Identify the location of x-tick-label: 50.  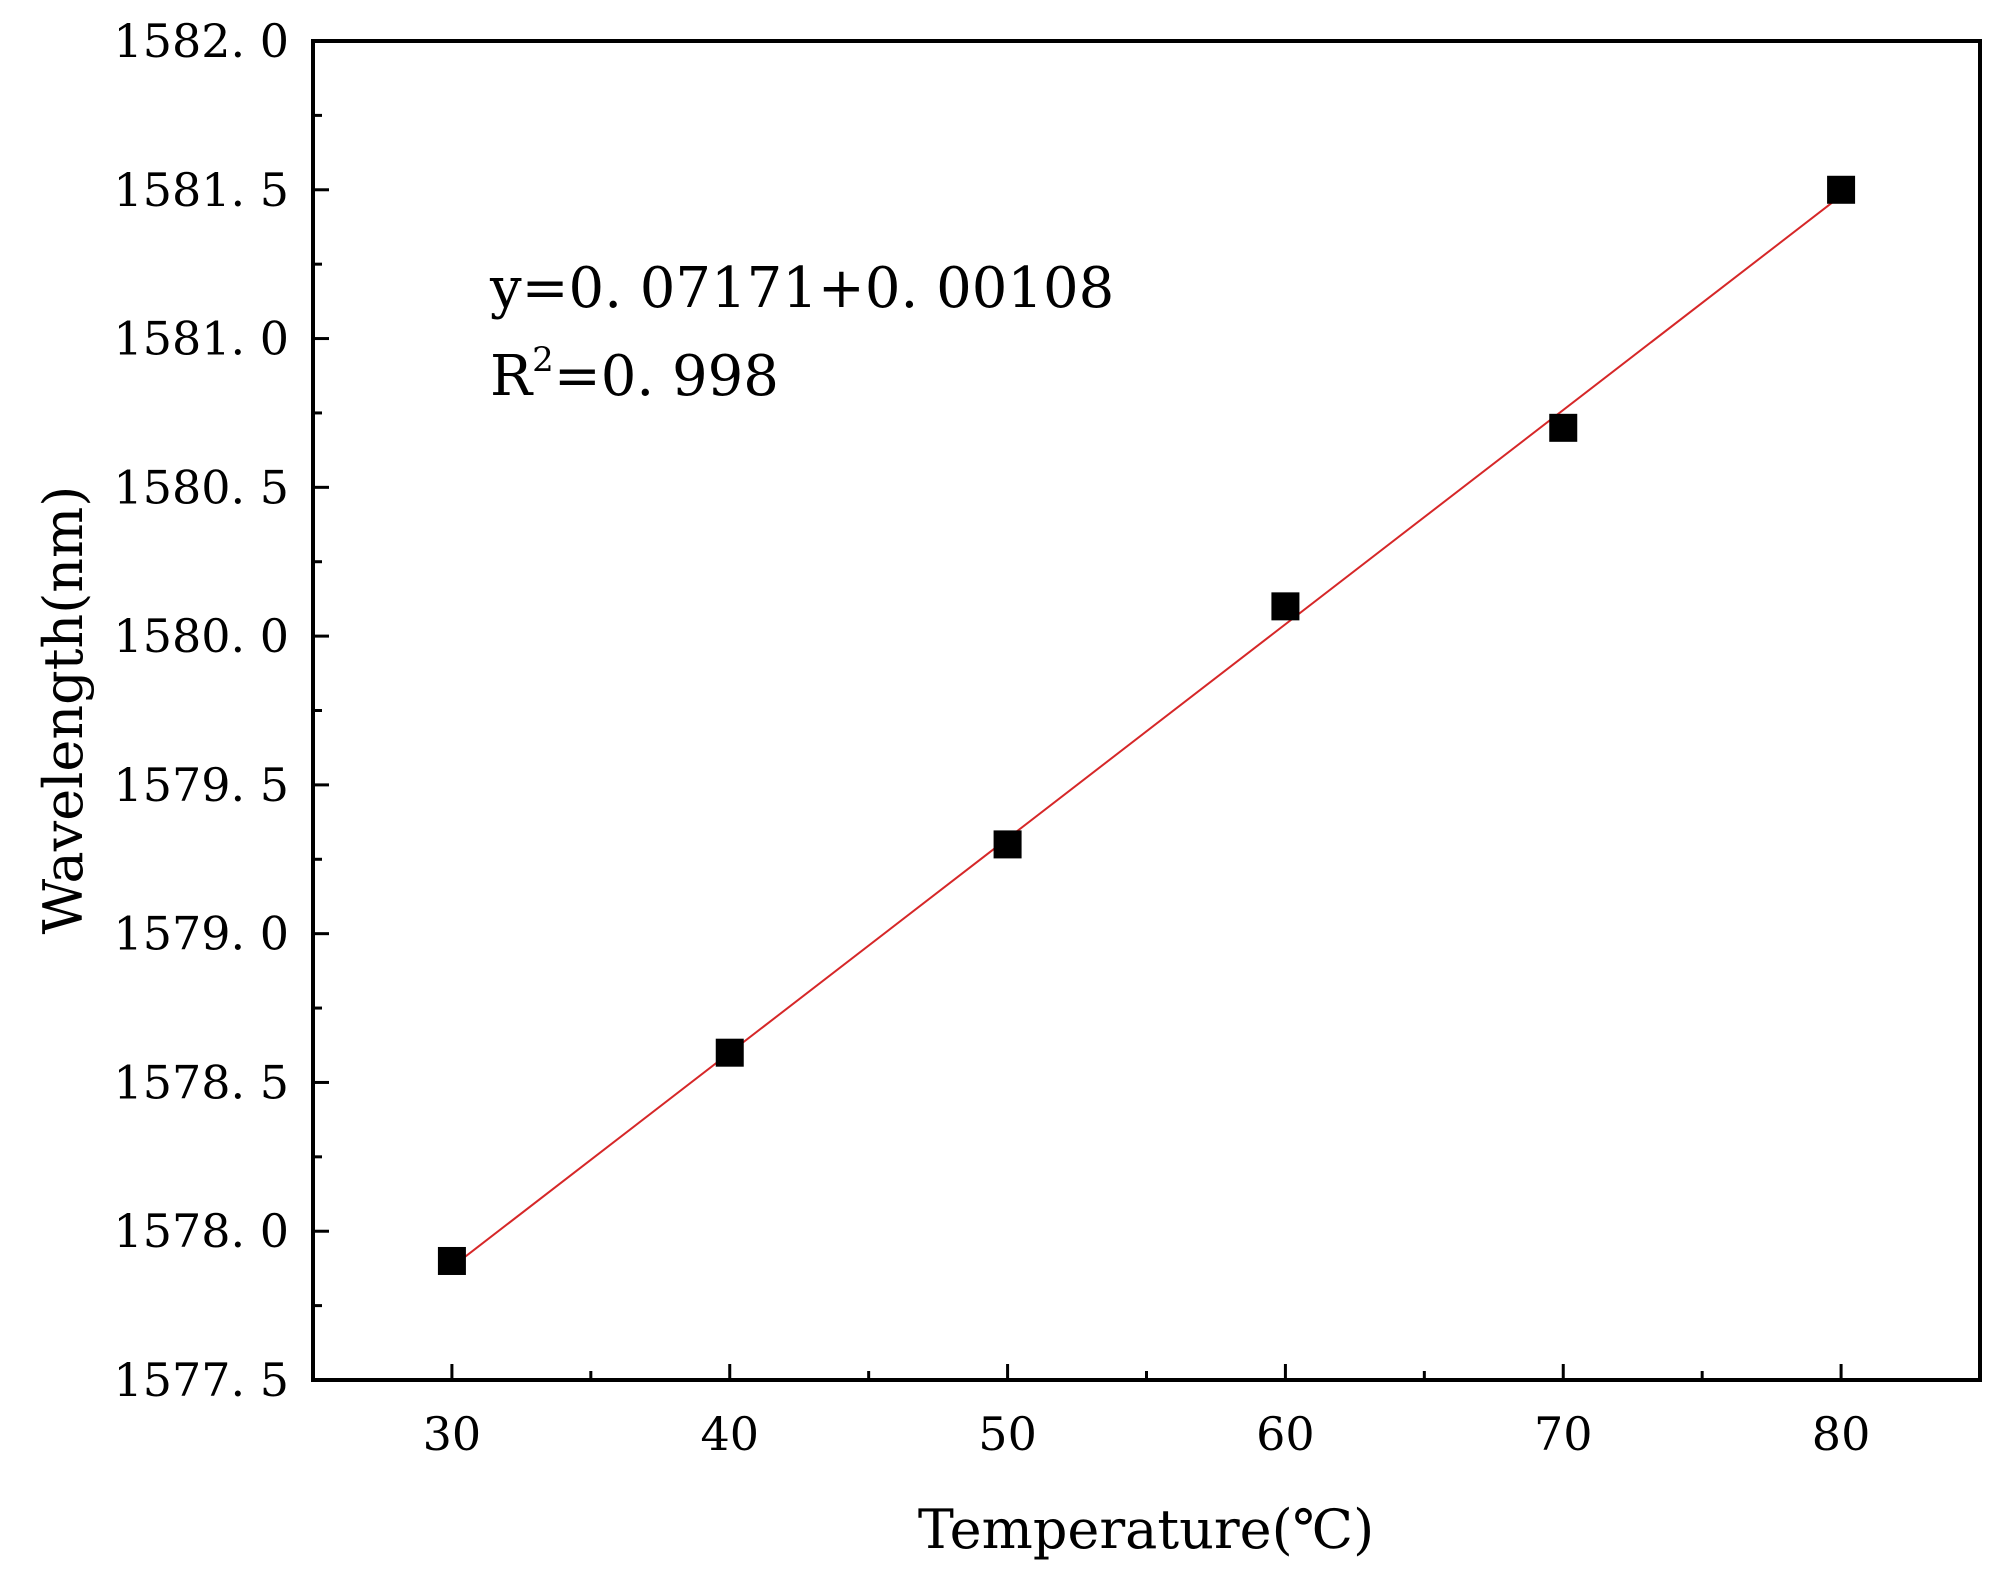
(1007, 1434).